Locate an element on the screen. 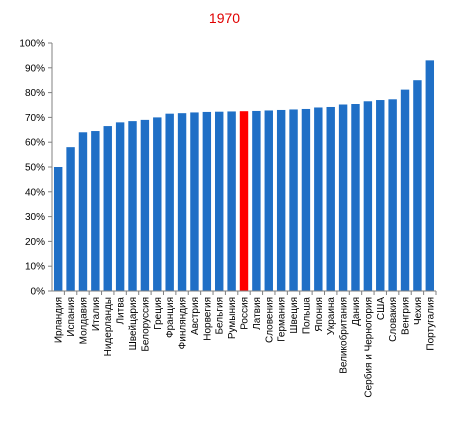  y-tick-label: 30% is located at coordinates (35, 217).